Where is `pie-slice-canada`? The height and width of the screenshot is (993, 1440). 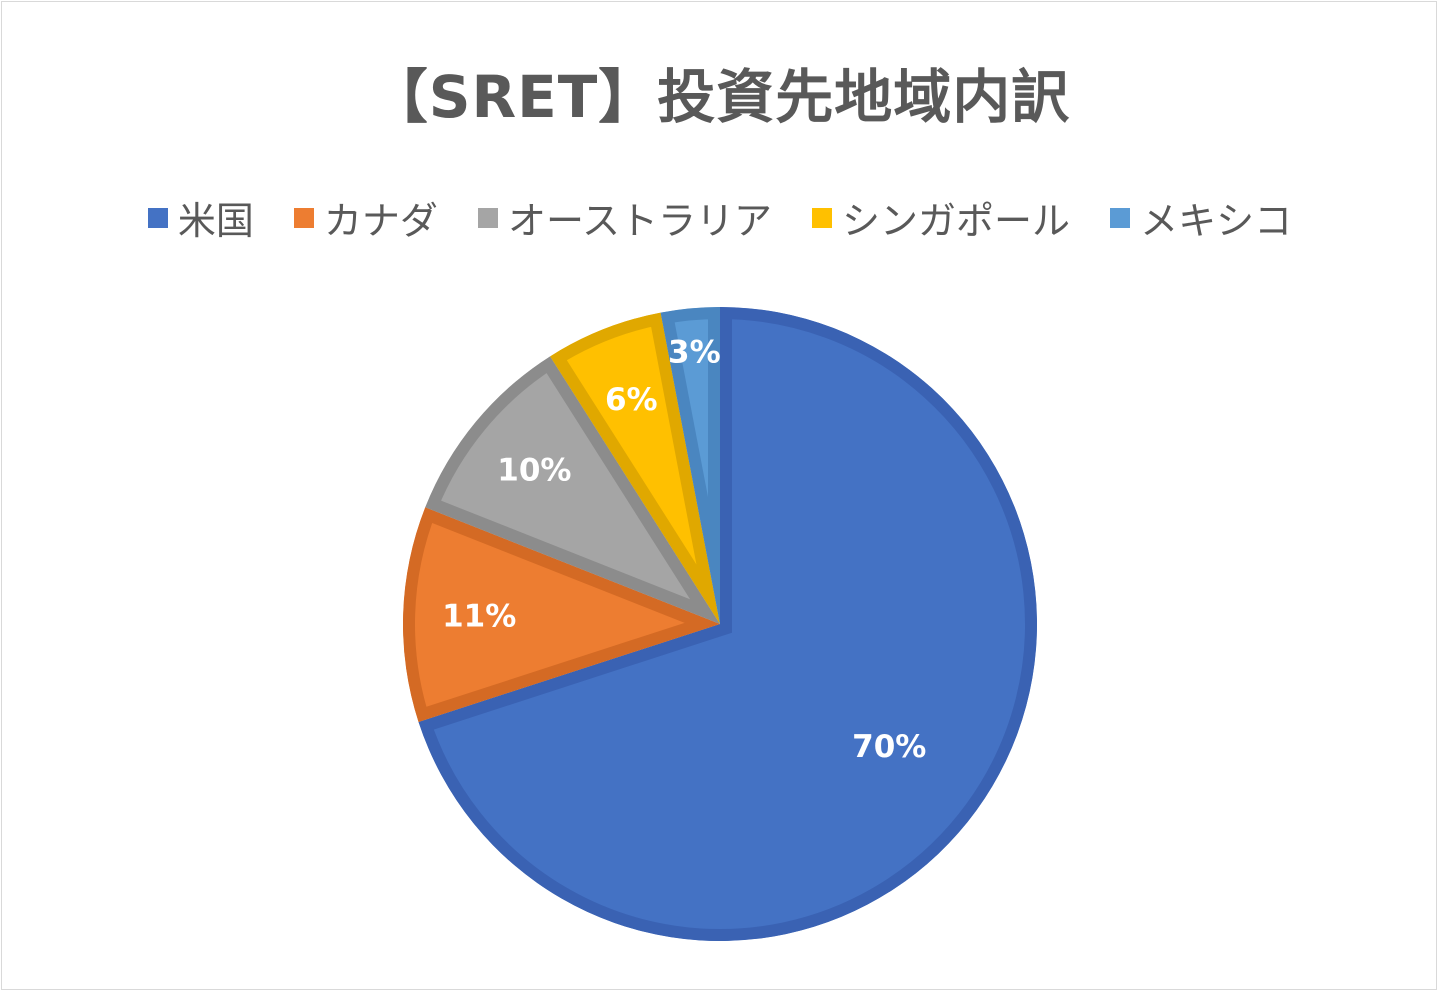 pie-slice-canada is located at coordinates (561, 614).